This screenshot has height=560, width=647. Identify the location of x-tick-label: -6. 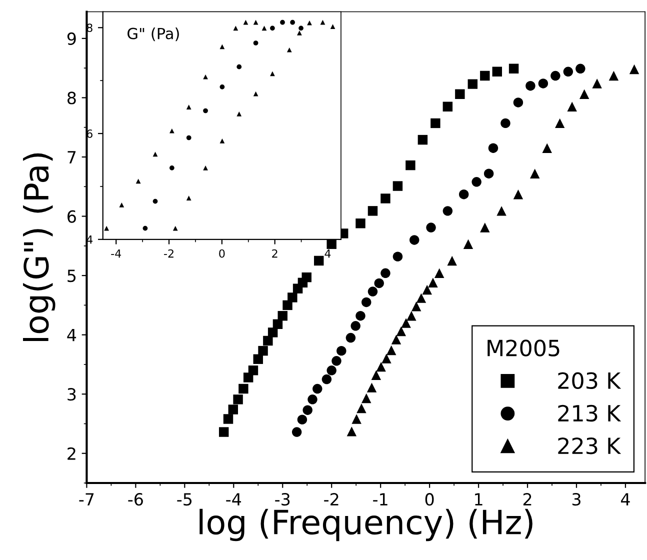
(135, 499).